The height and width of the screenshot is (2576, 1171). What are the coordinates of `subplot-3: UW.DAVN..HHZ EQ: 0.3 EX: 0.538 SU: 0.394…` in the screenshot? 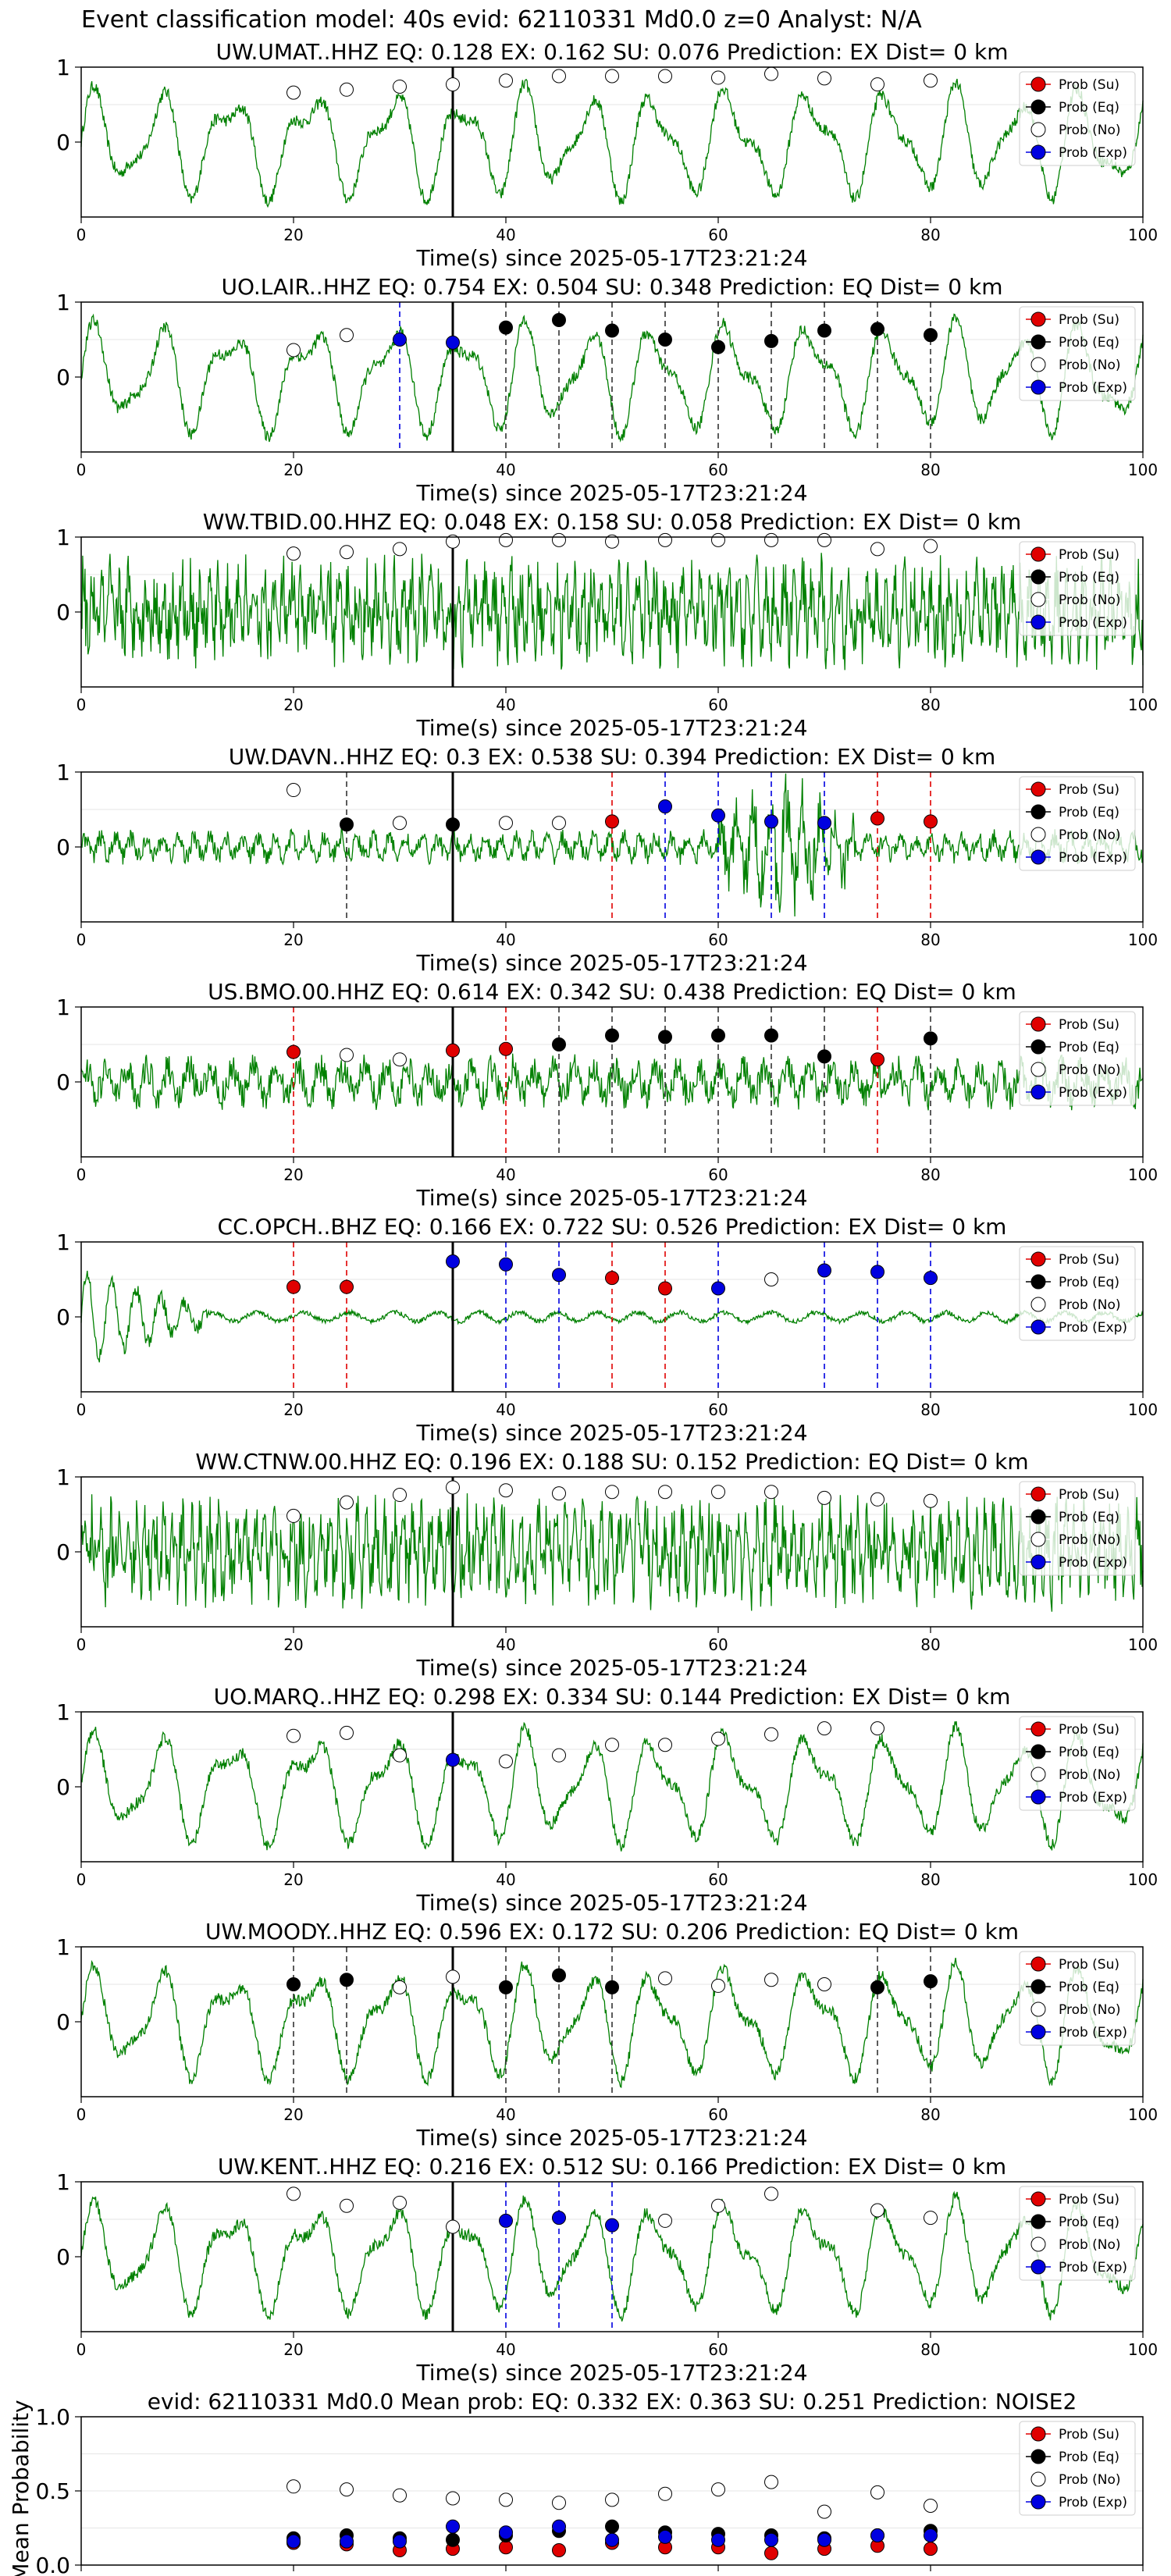 It's located at (607, 860).